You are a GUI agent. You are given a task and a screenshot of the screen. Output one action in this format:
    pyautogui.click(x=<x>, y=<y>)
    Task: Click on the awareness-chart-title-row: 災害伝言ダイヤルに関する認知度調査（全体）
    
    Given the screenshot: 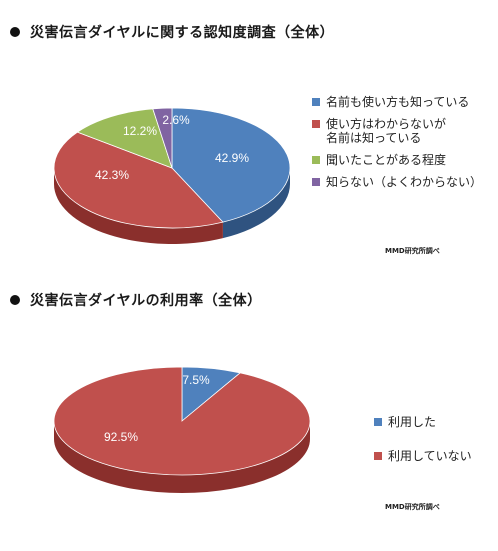 What is the action you would take?
    pyautogui.click(x=172, y=32)
    